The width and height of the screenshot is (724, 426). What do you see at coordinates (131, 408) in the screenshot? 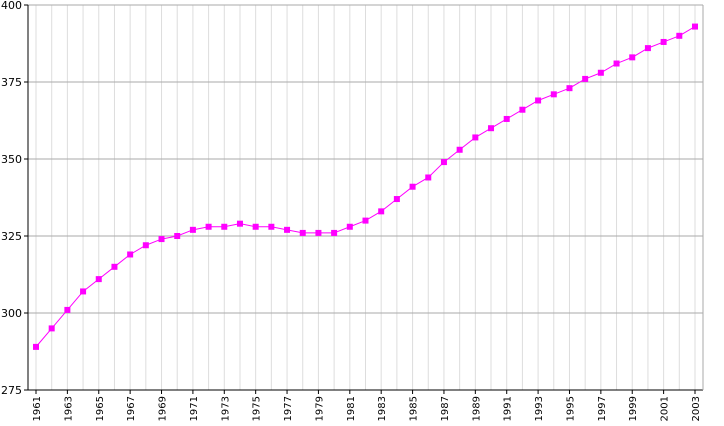
I see `x-tick-label: 1967` at bounding box center [131, 408].